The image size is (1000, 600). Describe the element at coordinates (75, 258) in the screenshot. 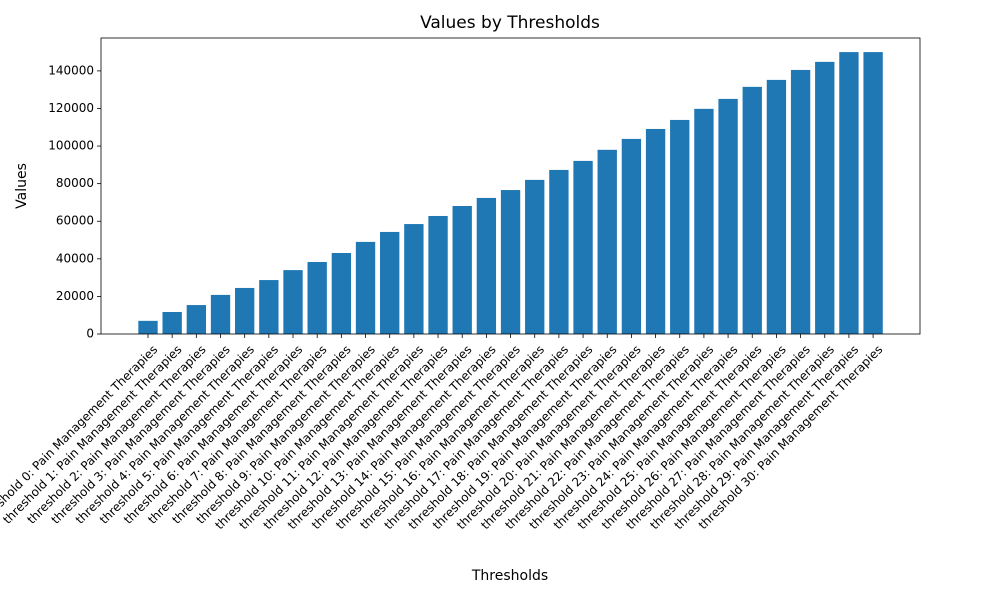

I see `y-tick-label: 40000` at that location.